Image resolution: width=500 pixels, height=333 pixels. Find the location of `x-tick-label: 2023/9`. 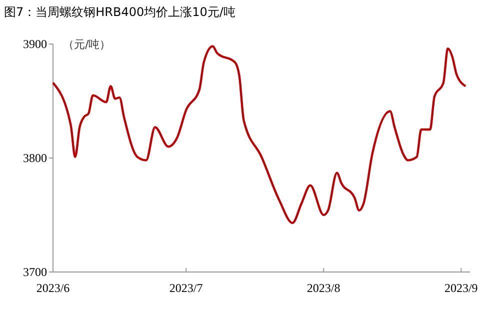

x-tick-label: 2023/9 is located at coordinates (461, 288).